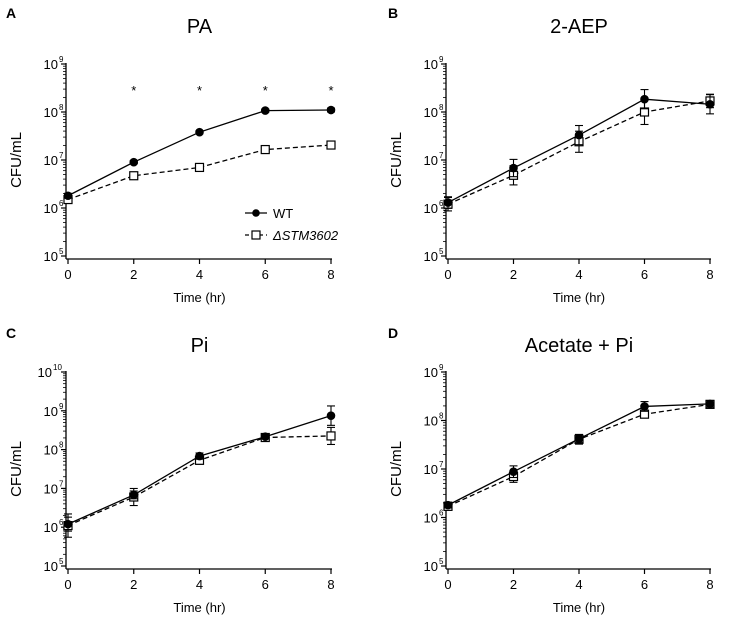 This screenshot has width=743, height=617. Describe the element at coordinates (256, 235) in the screenshot. I see `legend-marker-mutant` at that location.